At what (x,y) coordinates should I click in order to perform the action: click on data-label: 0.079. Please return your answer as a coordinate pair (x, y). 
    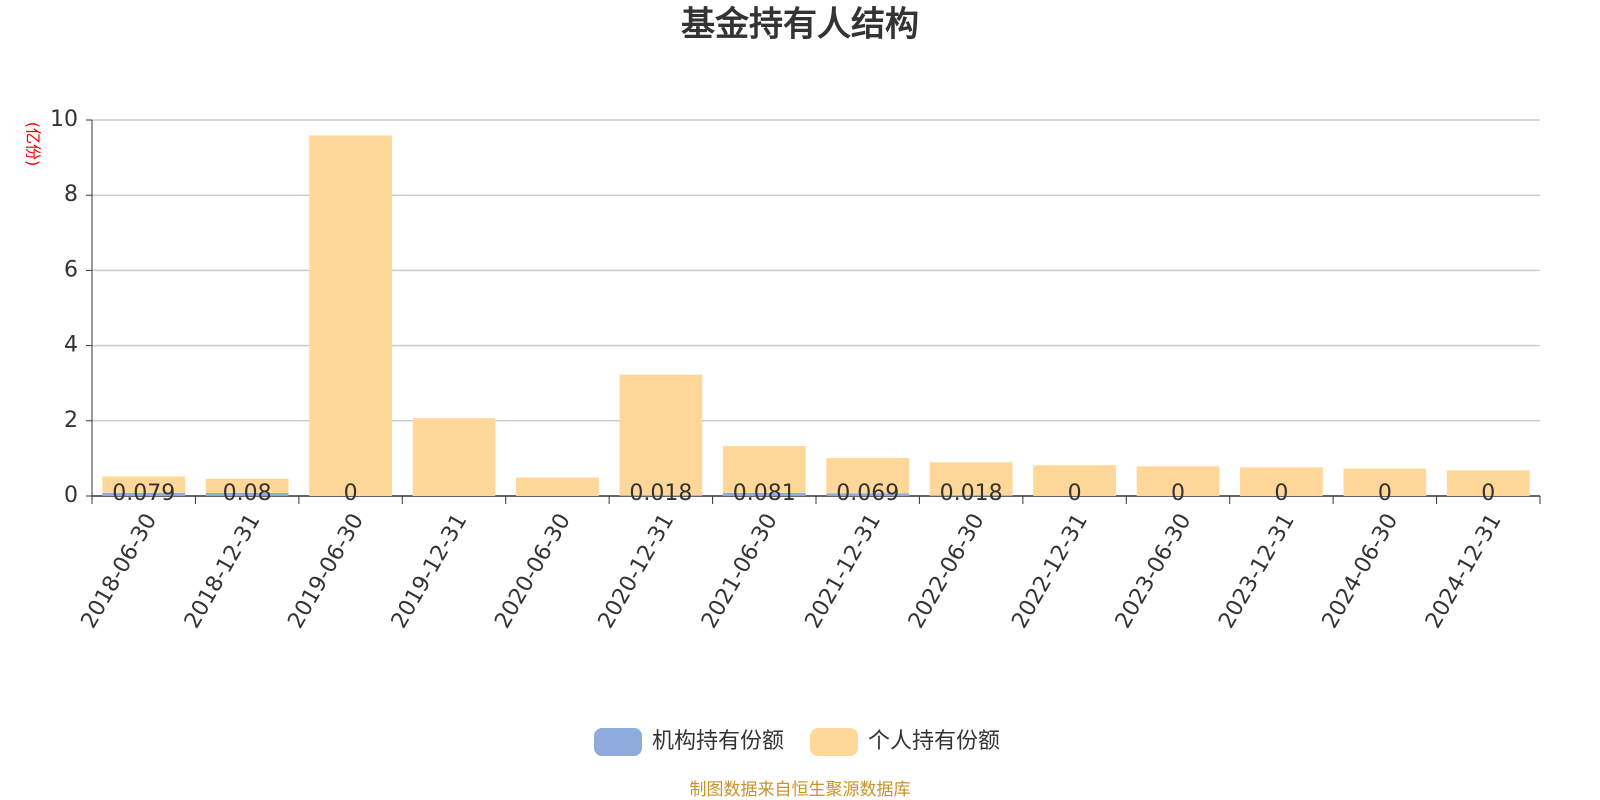
    Looking at the image, I should click on (143, 493).